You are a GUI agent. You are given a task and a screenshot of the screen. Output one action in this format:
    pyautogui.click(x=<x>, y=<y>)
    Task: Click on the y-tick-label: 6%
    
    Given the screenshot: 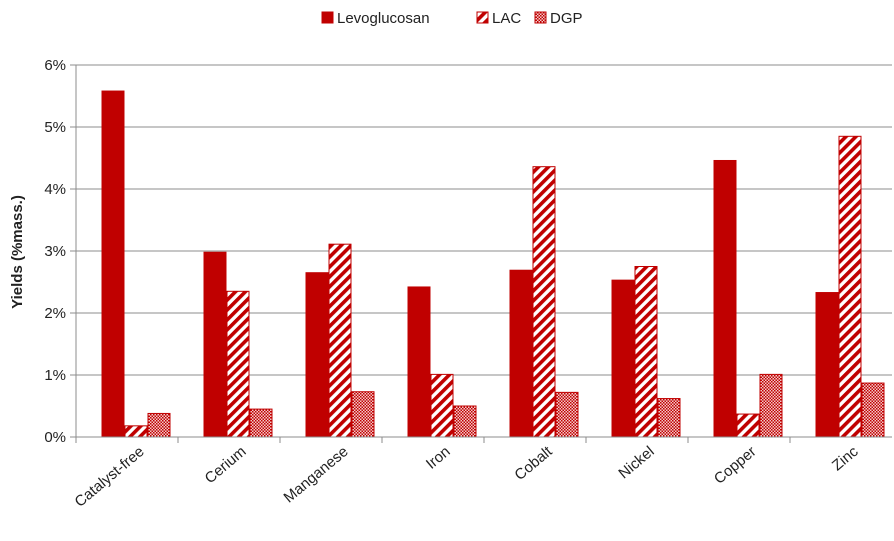 What is the action you would take?
    pyautogui.click(x=55, y=65)
    